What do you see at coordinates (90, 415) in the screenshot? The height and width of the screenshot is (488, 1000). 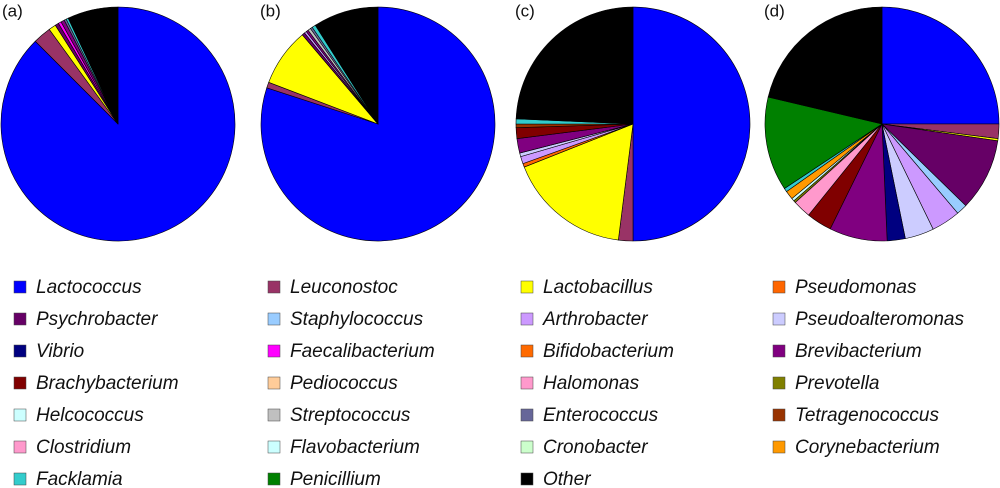 I see `legend-label: Helcococcus` at bounding box center [90, 415].